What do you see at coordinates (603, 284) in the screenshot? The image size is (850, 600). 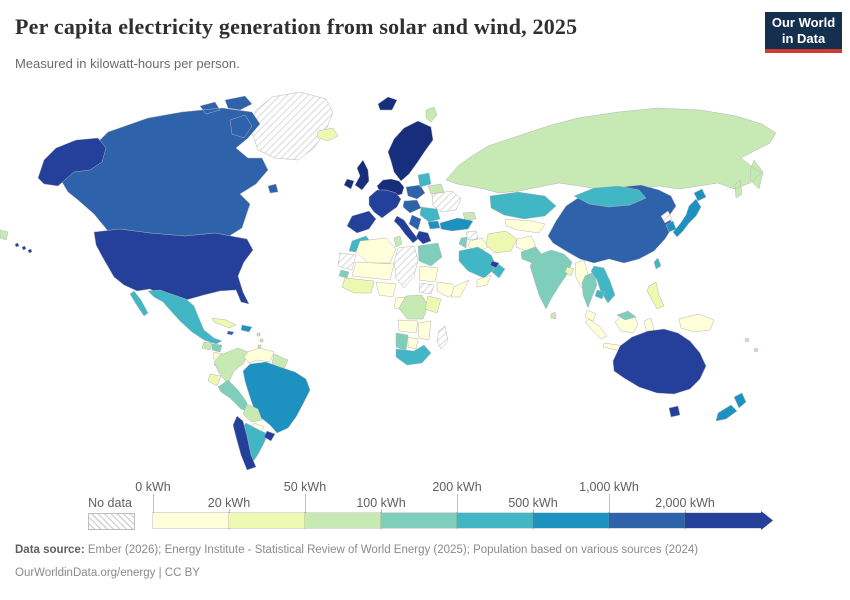 I see `region-vietnam` at bounding box center [603, 284].